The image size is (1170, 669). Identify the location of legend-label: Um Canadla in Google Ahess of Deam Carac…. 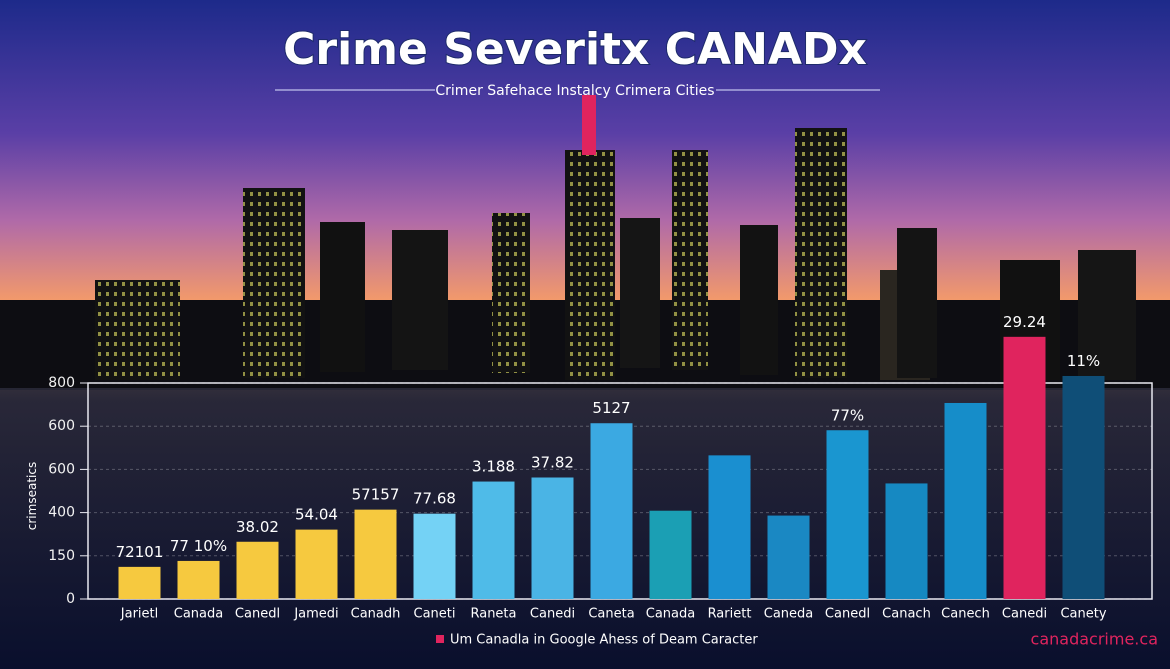
(604, 640).